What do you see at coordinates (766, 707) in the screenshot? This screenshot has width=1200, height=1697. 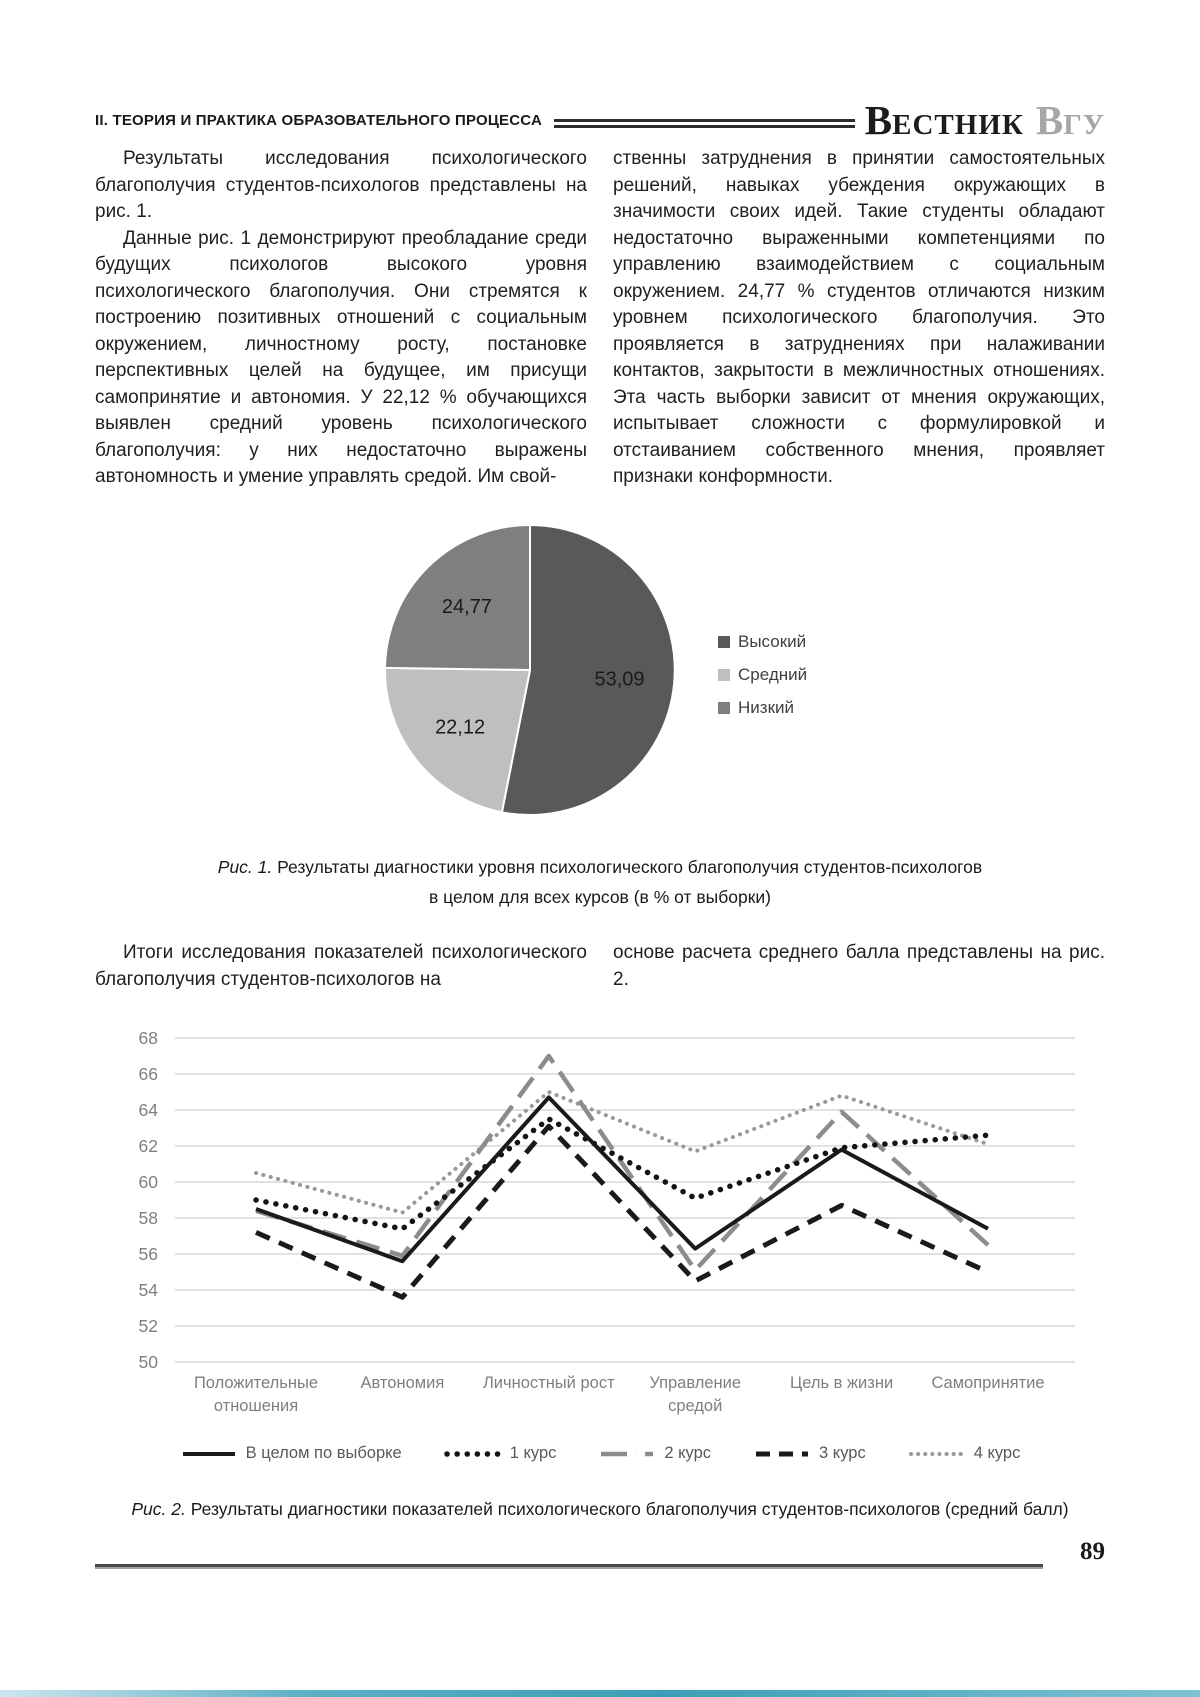 I see `legend-label: Низкий` at bounding box center [766, 707].